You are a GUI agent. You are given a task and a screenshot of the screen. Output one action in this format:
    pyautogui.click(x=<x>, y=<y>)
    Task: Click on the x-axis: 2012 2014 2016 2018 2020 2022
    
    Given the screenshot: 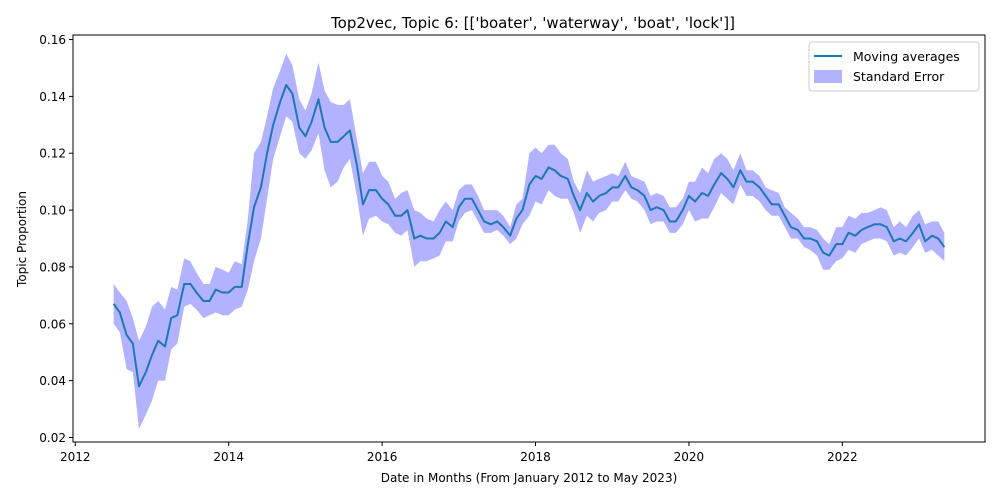 What is the action you would take?
    pyautogui.click(x=459, y=453)
    